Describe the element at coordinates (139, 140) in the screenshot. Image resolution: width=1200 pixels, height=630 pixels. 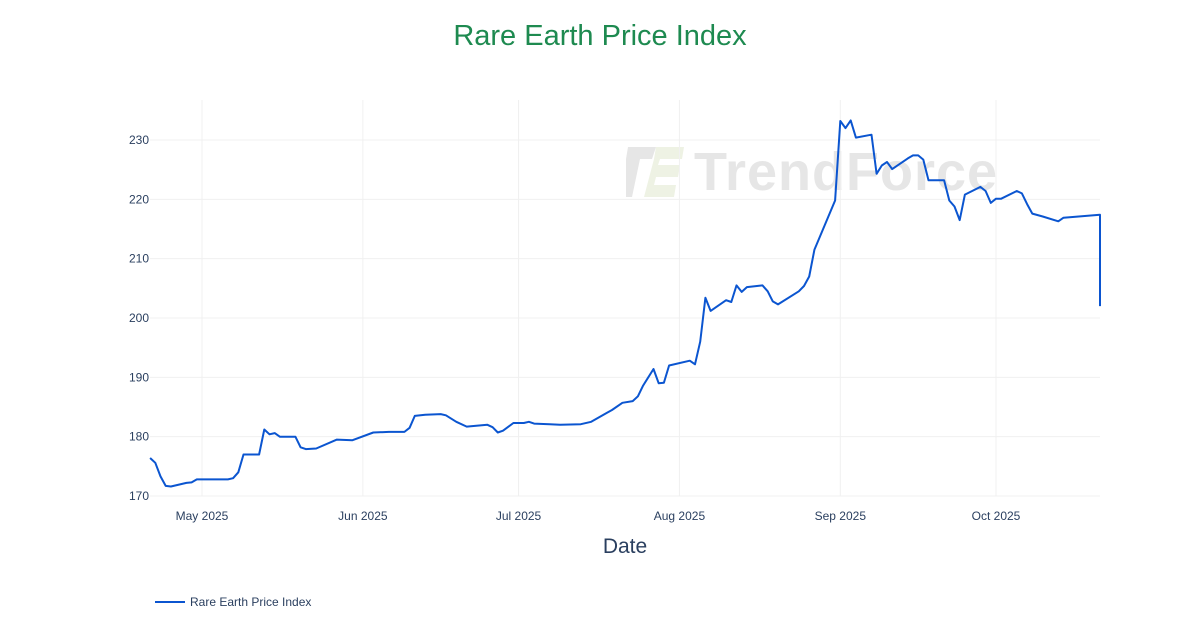
I see `y-tick-label: 230` at that location.